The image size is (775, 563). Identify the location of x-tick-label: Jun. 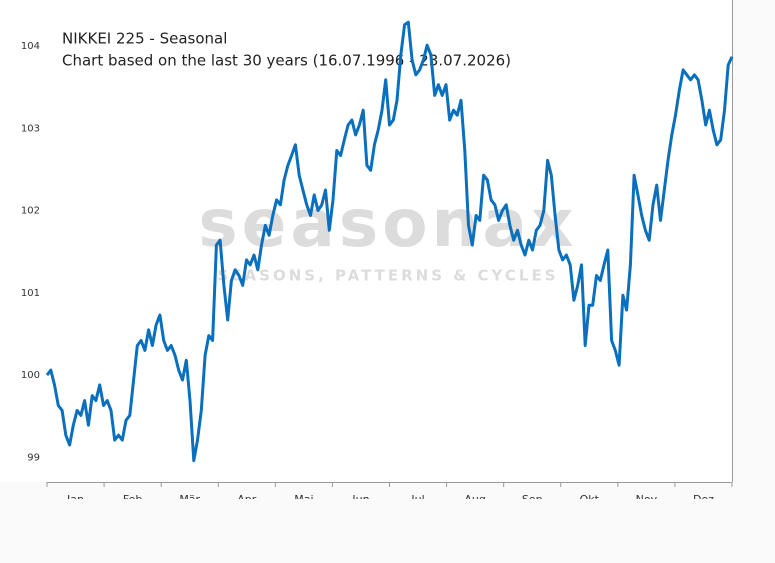
(360, 499).